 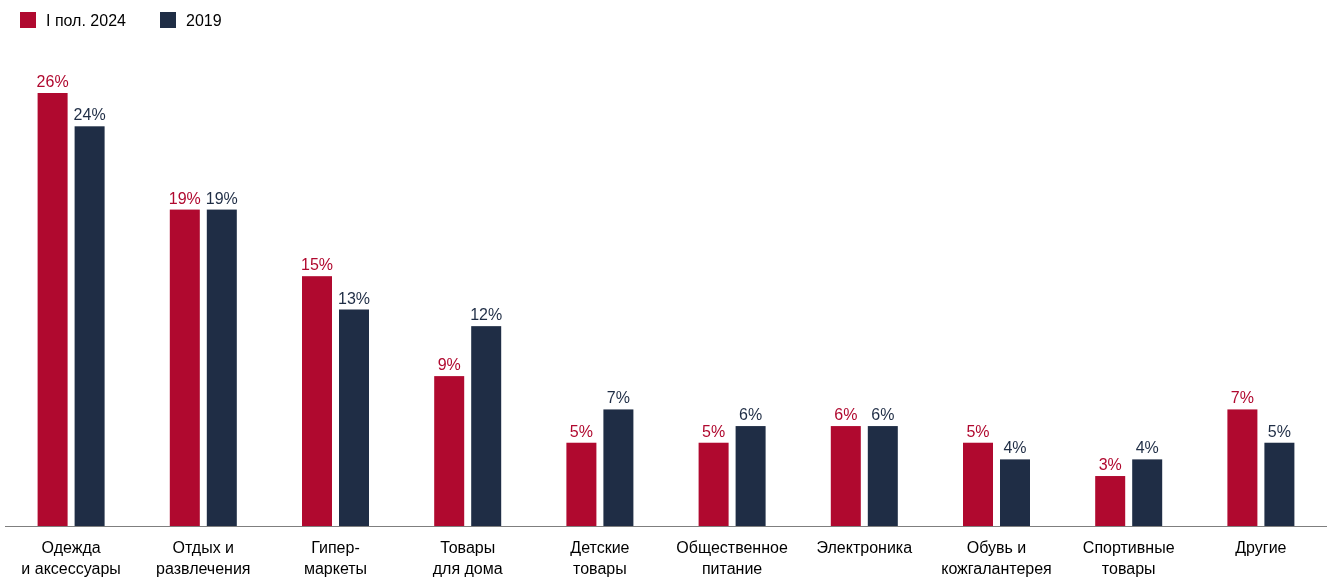 I want to click on data-label: 24%, so click(x=89, y=115).